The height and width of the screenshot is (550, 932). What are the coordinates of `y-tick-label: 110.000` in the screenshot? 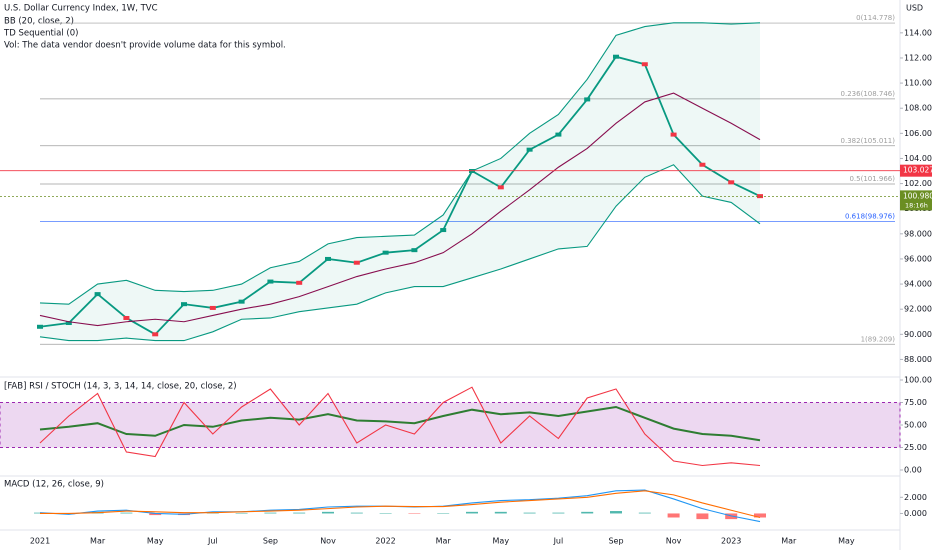 It's located at (918, 83).